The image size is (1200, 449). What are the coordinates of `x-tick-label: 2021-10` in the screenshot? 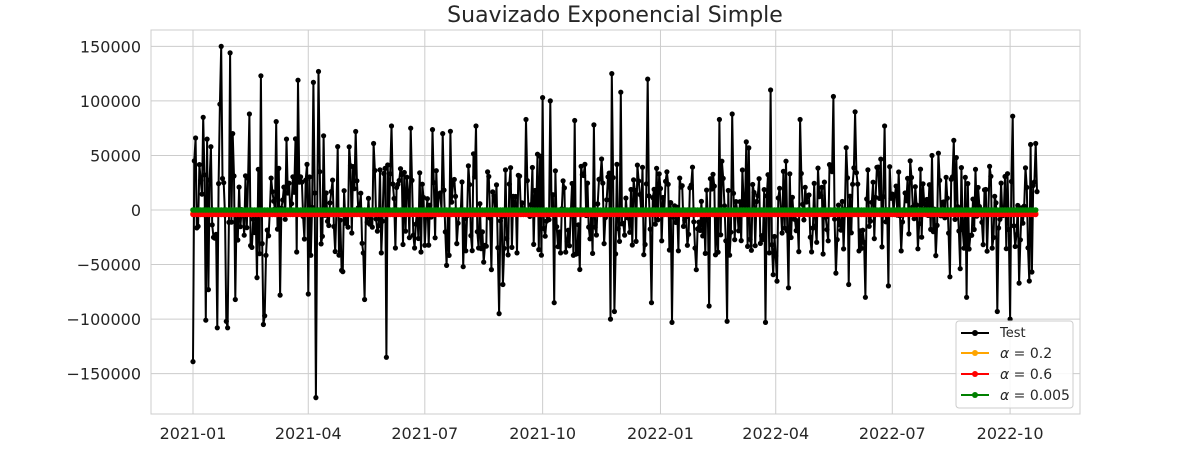 It's located at (542, 433).